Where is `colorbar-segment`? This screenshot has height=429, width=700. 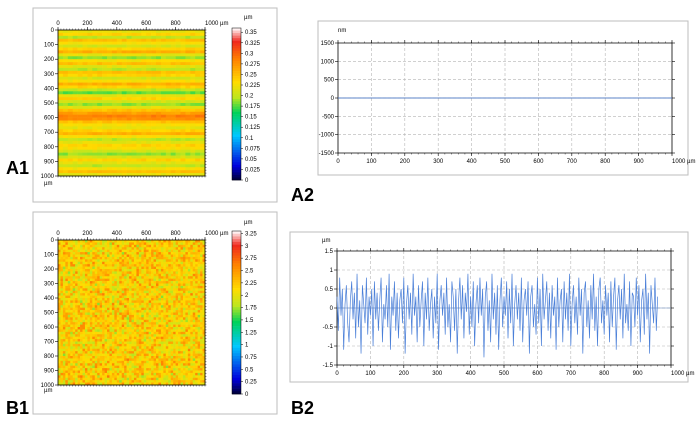 colorbar-segment is located at coordinates (236, 83).